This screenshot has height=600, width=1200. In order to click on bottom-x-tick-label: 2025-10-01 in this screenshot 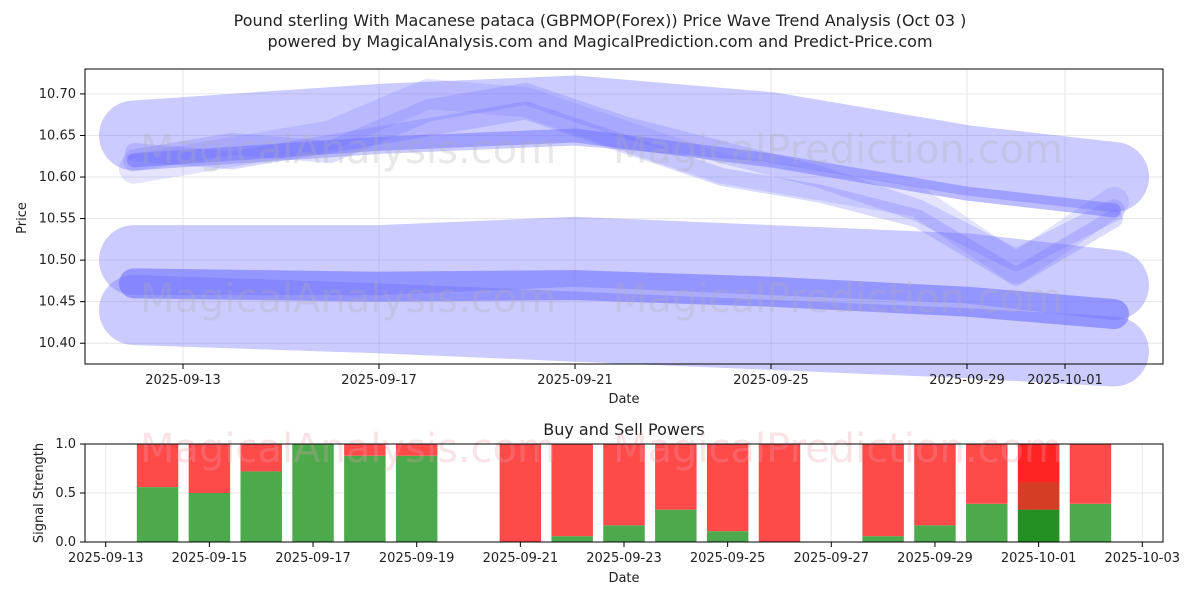, I will do `click(1039, 558)`.